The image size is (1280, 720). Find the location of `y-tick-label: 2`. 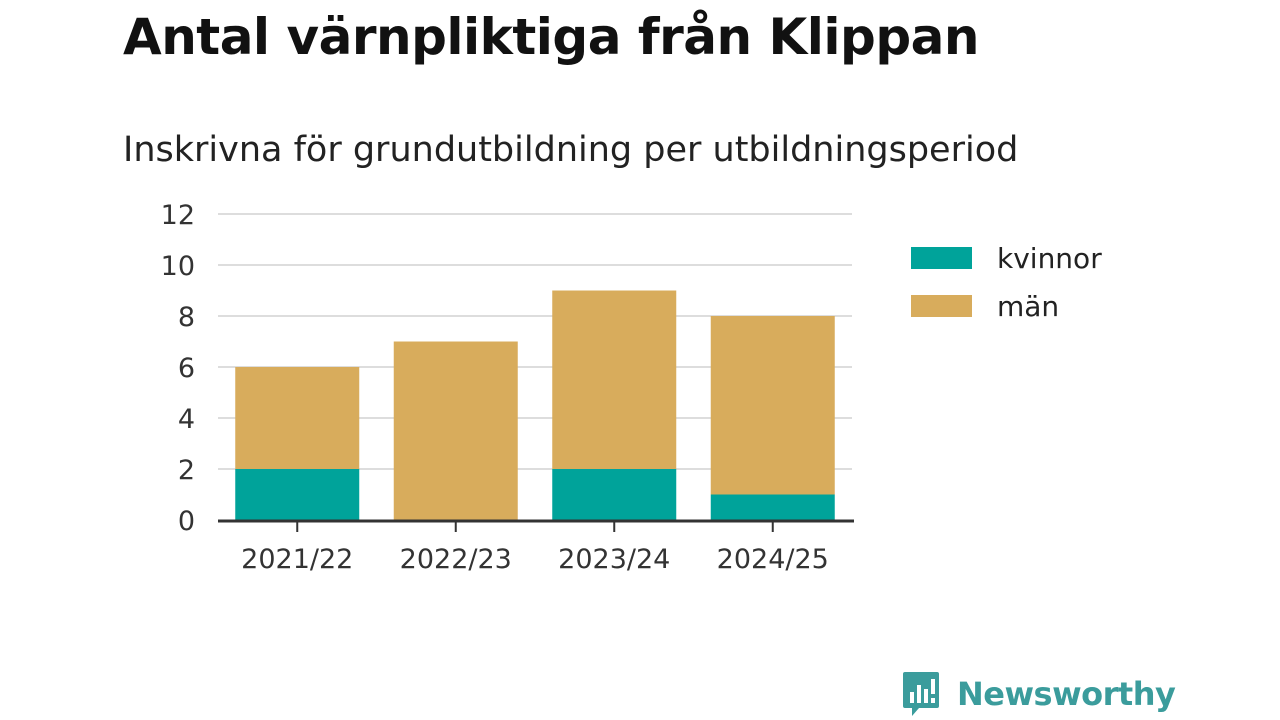

y-tick-label: 2 is located at coordinates (186, 470).